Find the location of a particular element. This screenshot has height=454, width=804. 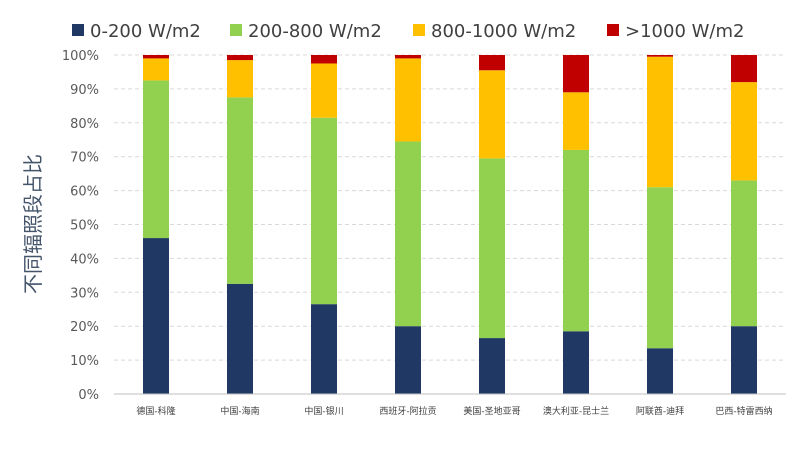

y-axis-label: 不同辐照段占比 is located at coordinates (33, 224).